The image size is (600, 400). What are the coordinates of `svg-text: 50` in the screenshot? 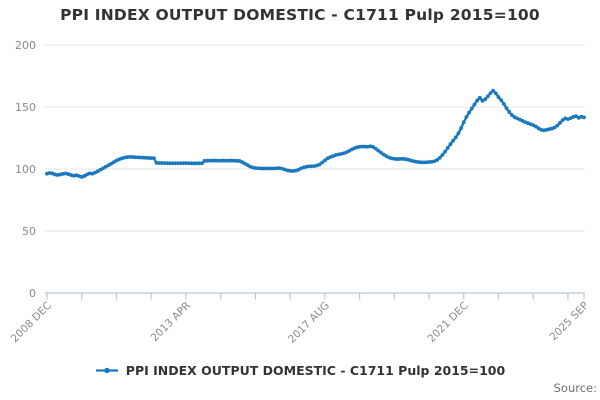 It's located at (29, 231).